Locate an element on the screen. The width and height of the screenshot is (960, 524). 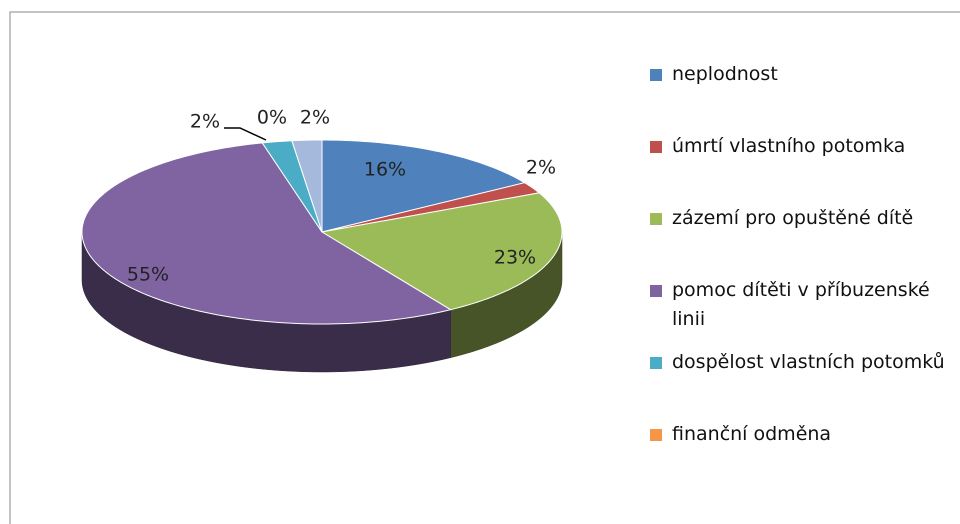
legend-item: pomoc dítěti v příbuzenské linii is located at coordinates (800, 312).